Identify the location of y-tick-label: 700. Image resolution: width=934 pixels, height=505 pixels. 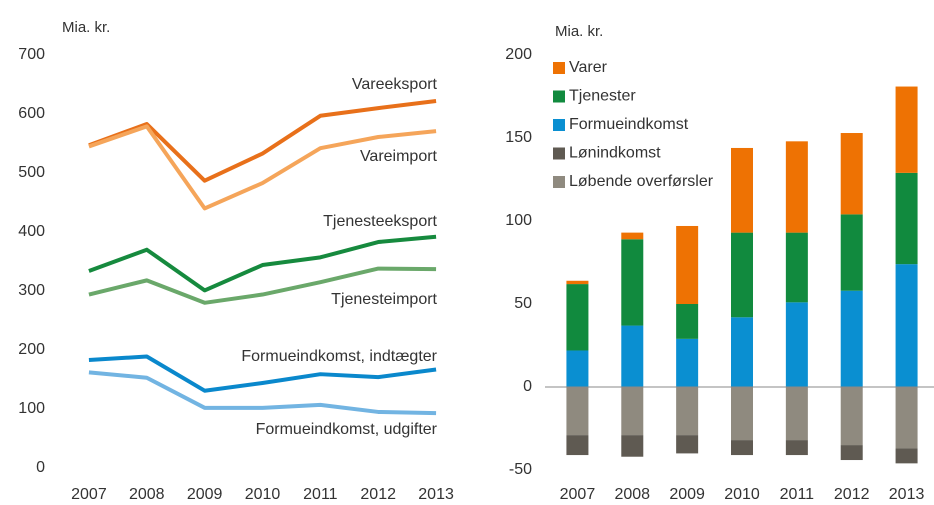
(31, 54).